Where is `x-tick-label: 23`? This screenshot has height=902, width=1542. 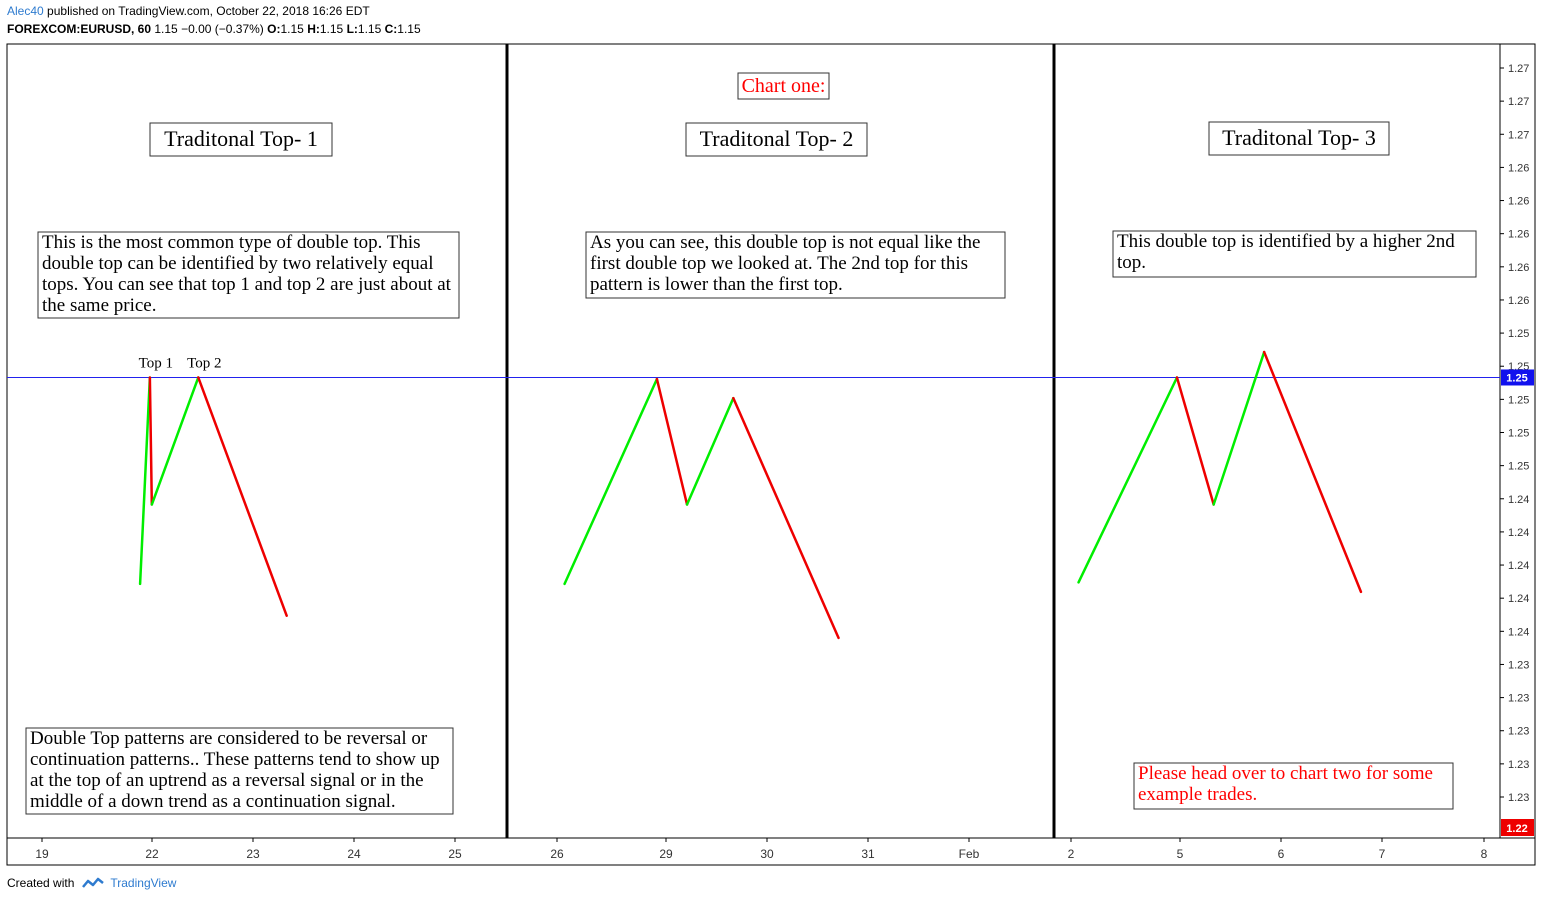
x-tick-label: 23 is located at coordinates (253, 854).